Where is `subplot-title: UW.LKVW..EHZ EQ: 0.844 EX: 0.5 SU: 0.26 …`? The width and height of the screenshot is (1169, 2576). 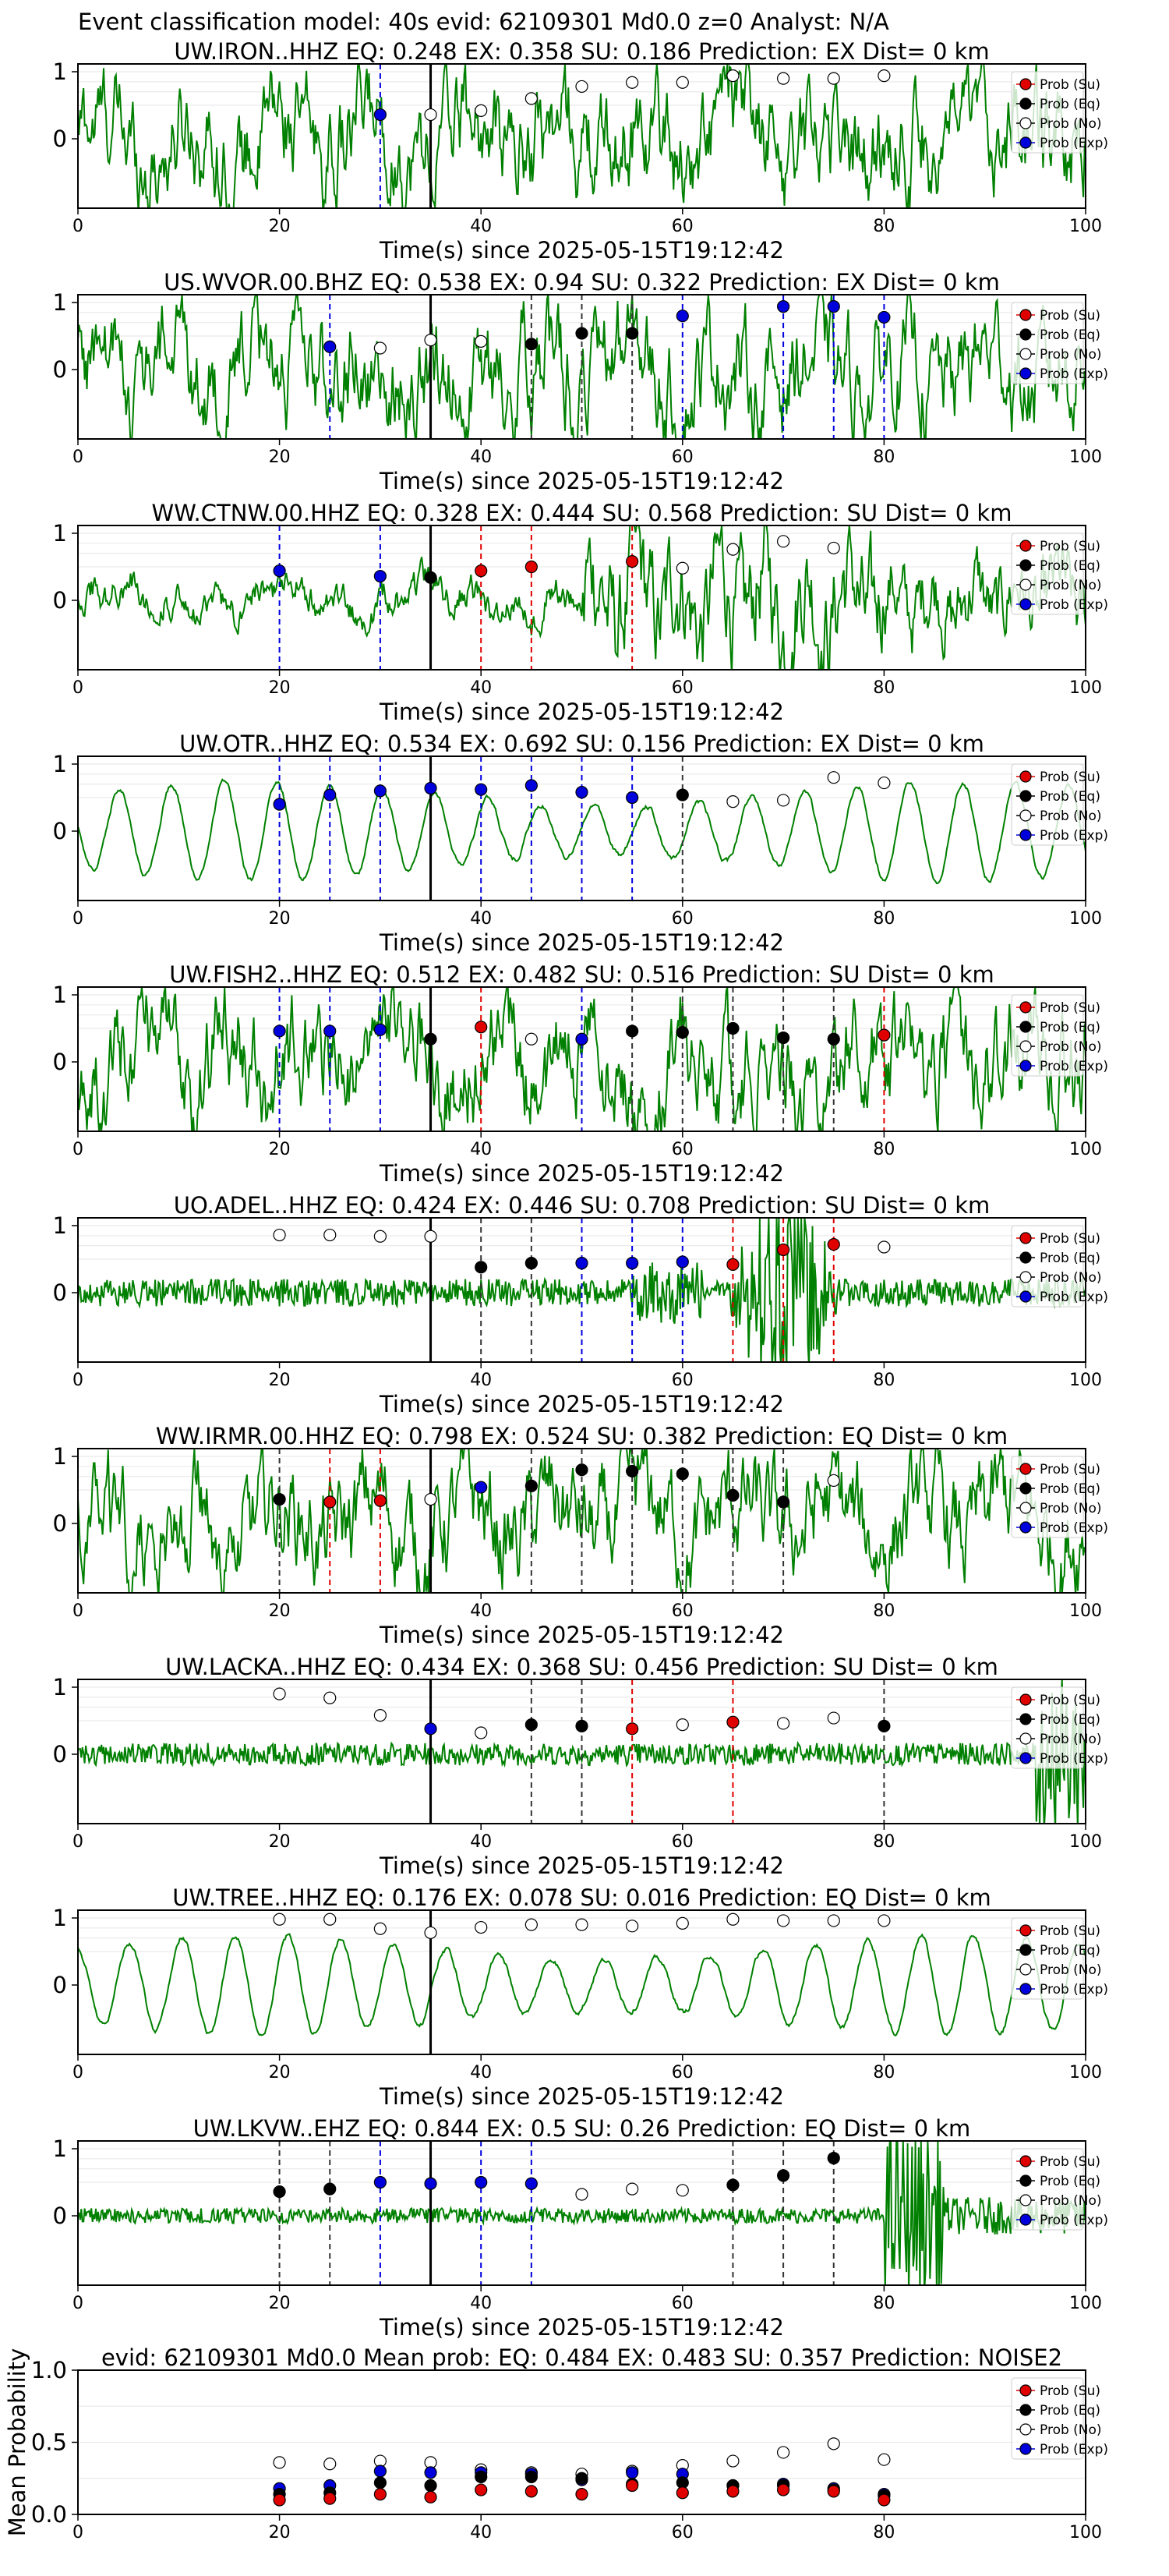 subplot-title: UW.LKVW..EHZ EQ: 0.844 EX: 0.5 SU: 0.26 … is located at coordinates (582, 2128).